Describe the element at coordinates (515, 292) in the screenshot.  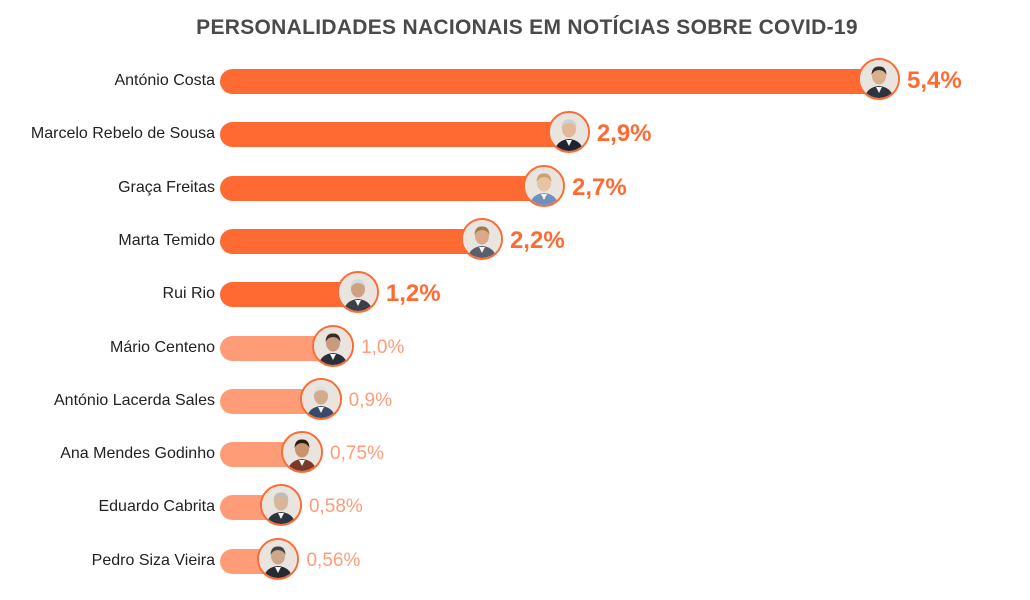
I see `bar-row: Rui Rio 1,2%` at that location.